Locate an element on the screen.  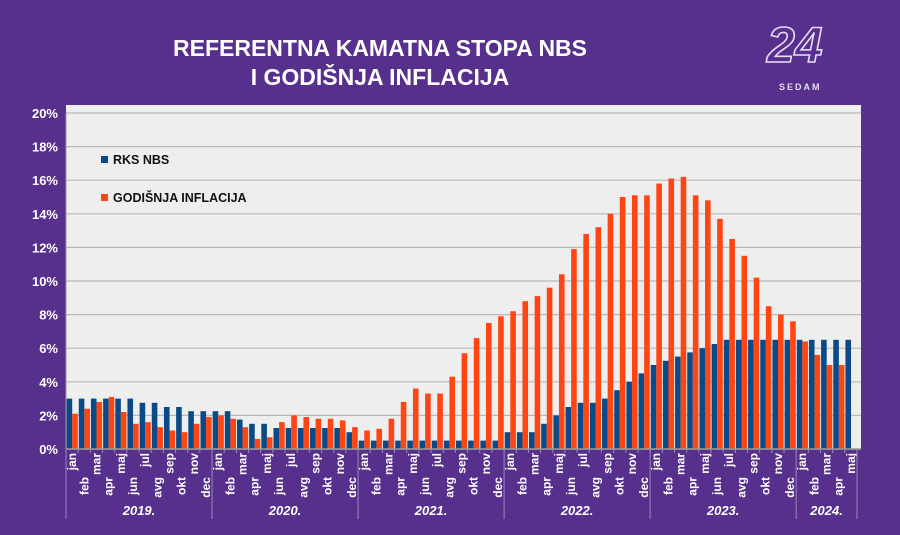
year-label: 2019. is located at coordinates (139, 510).